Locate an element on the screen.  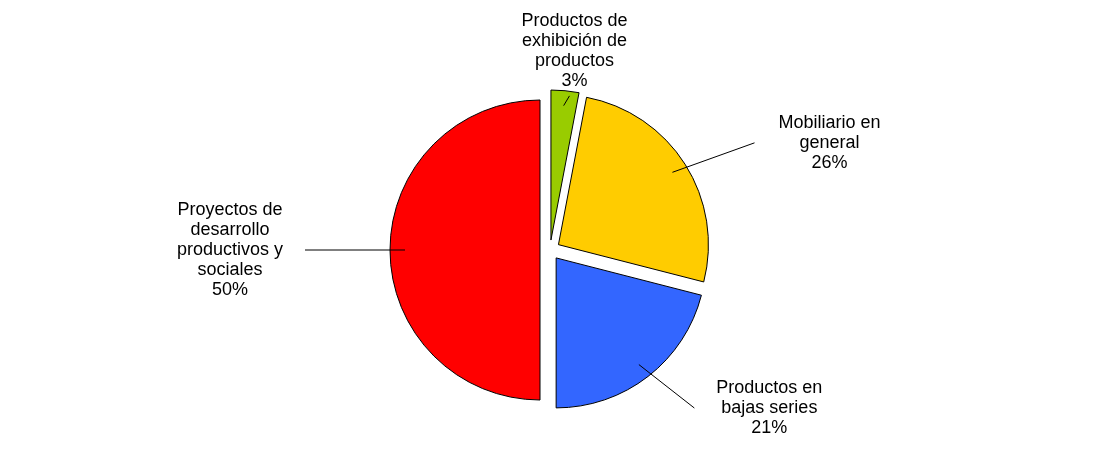
data-label: 50% is located at coordinates (230, 289).